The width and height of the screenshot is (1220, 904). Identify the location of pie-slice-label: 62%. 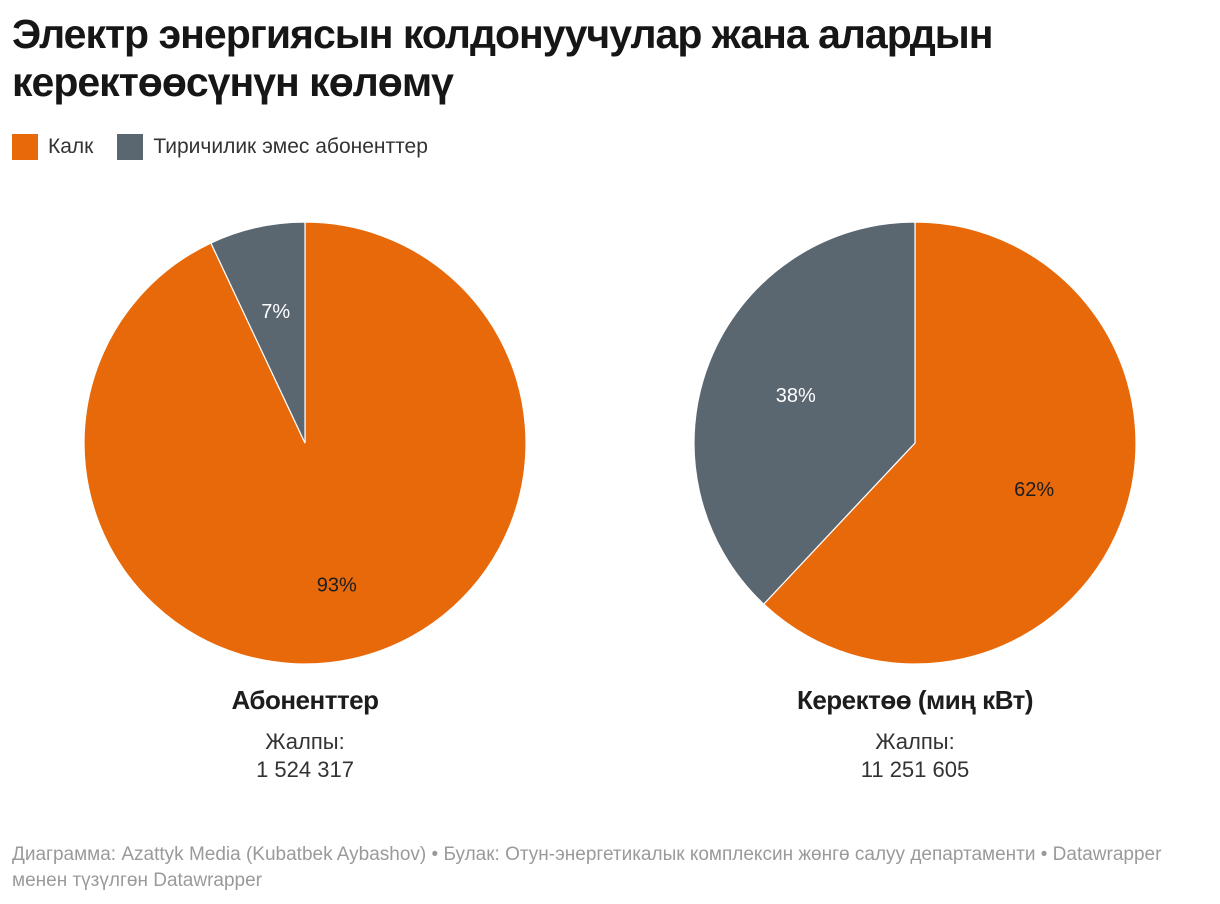
(1034, 490).